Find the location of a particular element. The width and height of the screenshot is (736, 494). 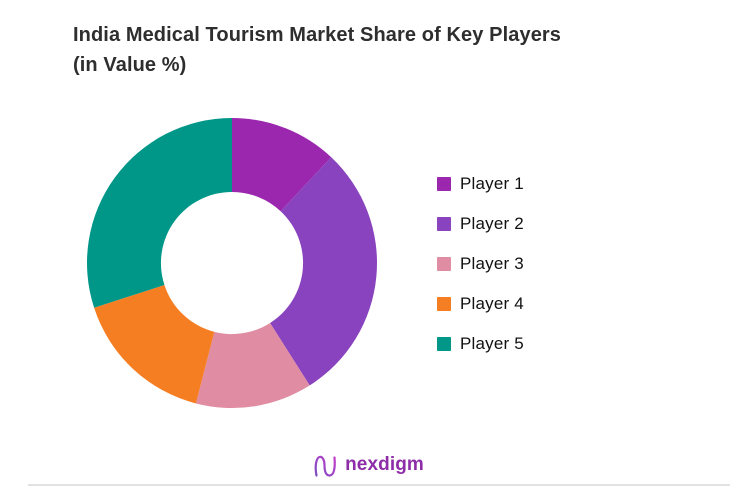

legend-item-player-3: Player 3 is located at coordinates (480, 264).